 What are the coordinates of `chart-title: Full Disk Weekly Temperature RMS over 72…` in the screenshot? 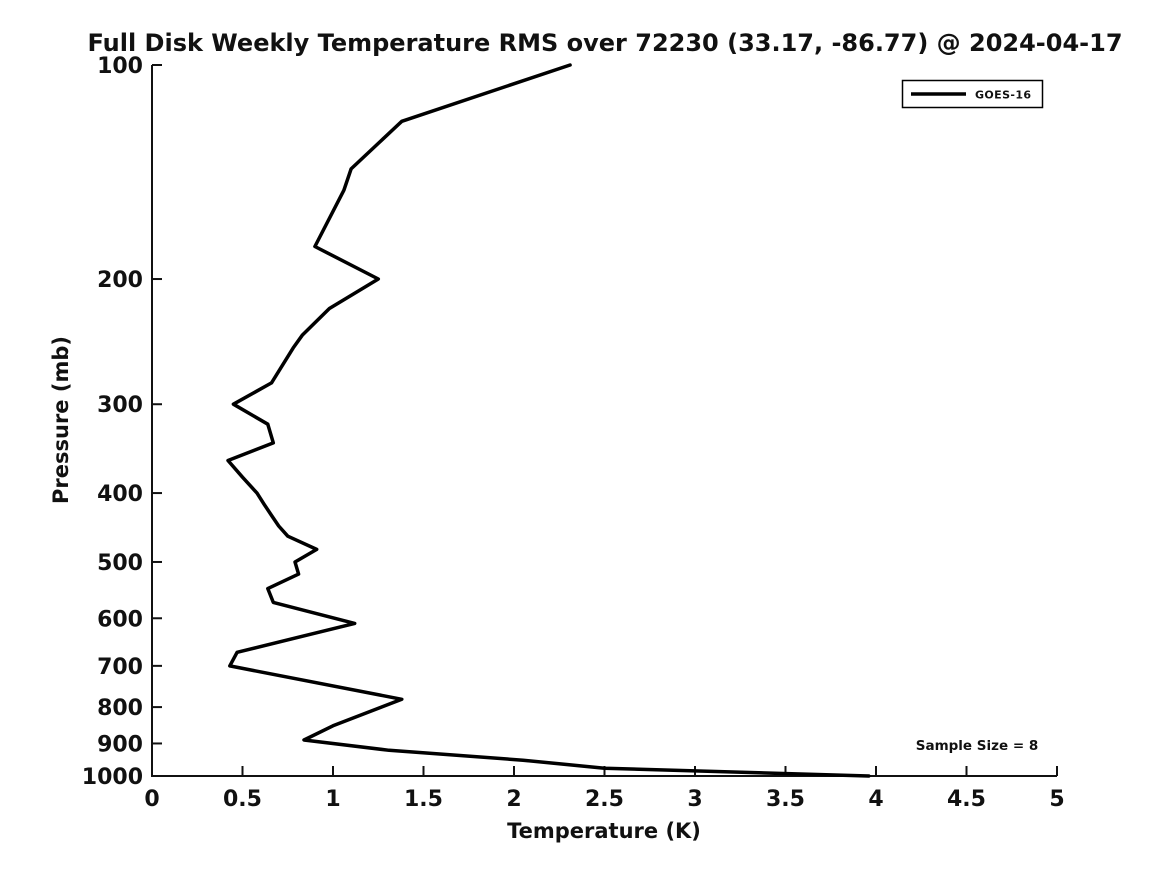 It's located at (604, 43).